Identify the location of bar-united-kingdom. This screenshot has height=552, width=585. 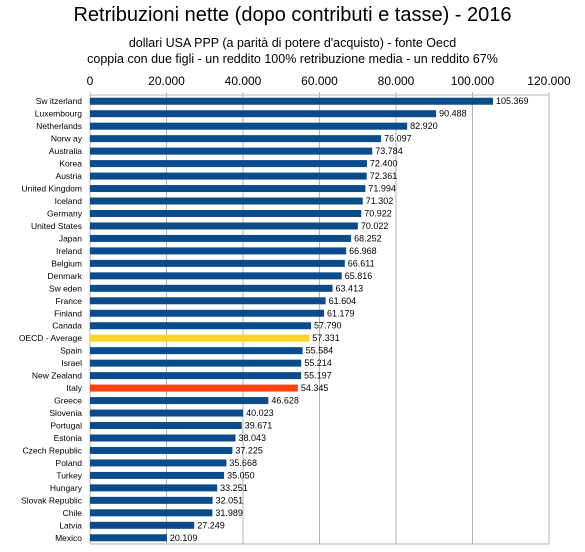
(228, 189).